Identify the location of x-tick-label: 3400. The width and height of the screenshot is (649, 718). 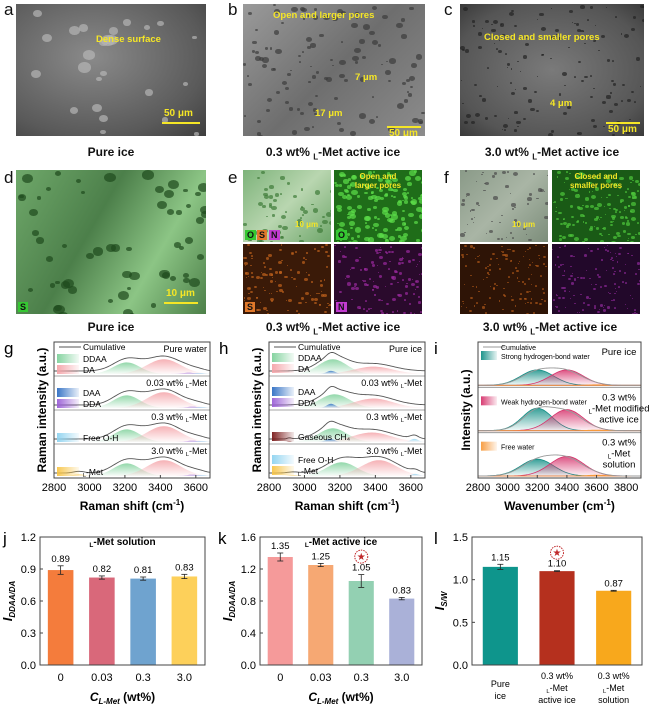
(375, 488).